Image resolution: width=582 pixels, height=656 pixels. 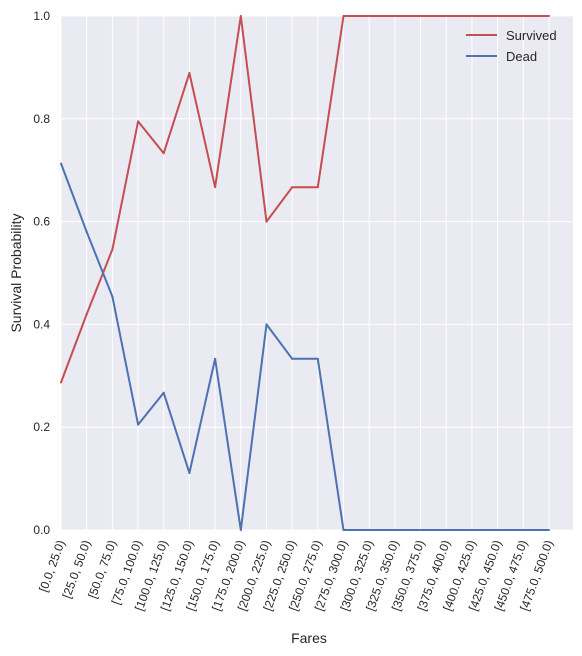 What do you see at coordinates (41, 119) in the screenshot?
I see `y-tick-label: 0.8` at bounding box center [41, 119].